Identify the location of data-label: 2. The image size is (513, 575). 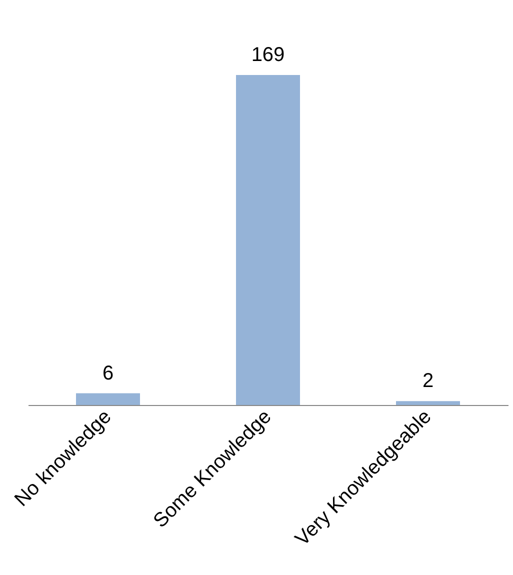
(428, 381).